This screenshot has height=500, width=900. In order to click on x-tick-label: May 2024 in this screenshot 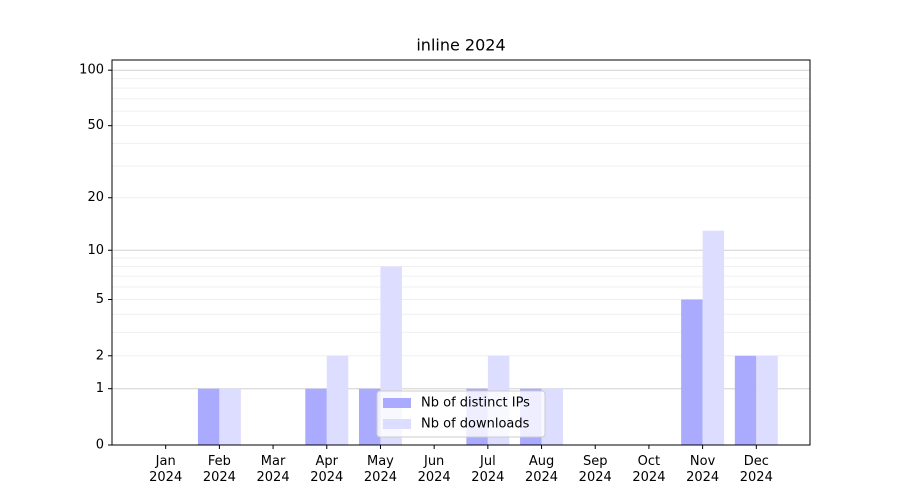, I will do `click(380, 469)`.